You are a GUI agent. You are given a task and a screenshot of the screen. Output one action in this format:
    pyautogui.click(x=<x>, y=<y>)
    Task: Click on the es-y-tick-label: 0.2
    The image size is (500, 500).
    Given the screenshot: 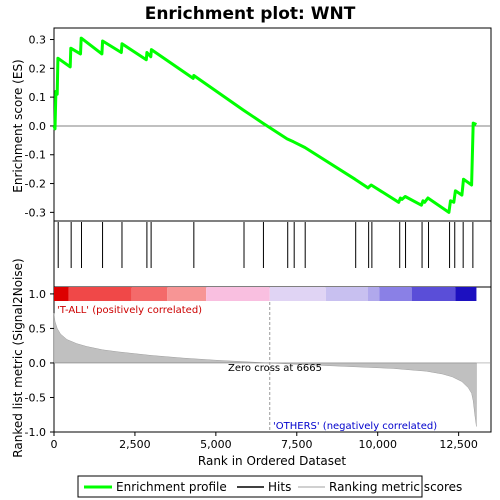 What is the action you would take?
    pyautogui.click(x=38, y=68)
    